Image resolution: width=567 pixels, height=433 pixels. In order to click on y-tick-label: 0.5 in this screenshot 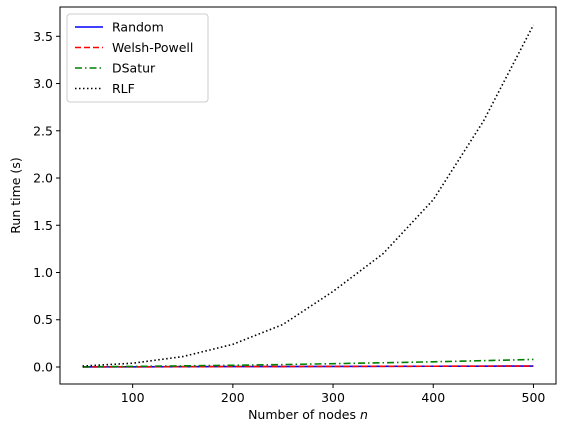, I will do `click(43, 319)`.